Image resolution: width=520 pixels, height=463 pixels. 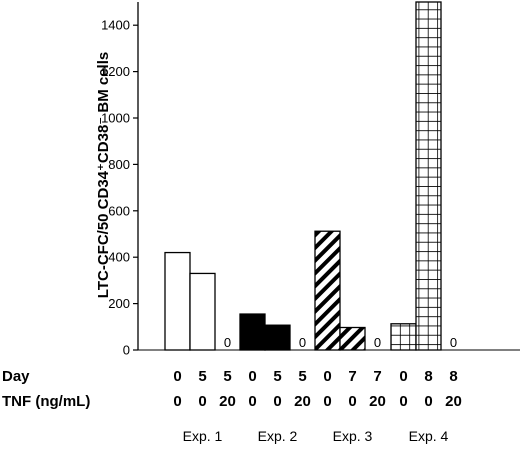 What do you see at coordinates (46, 401) in the screenshot?
I see `tnf-row-label: TNF (ng/mL)` at bounding box center [46, 401].